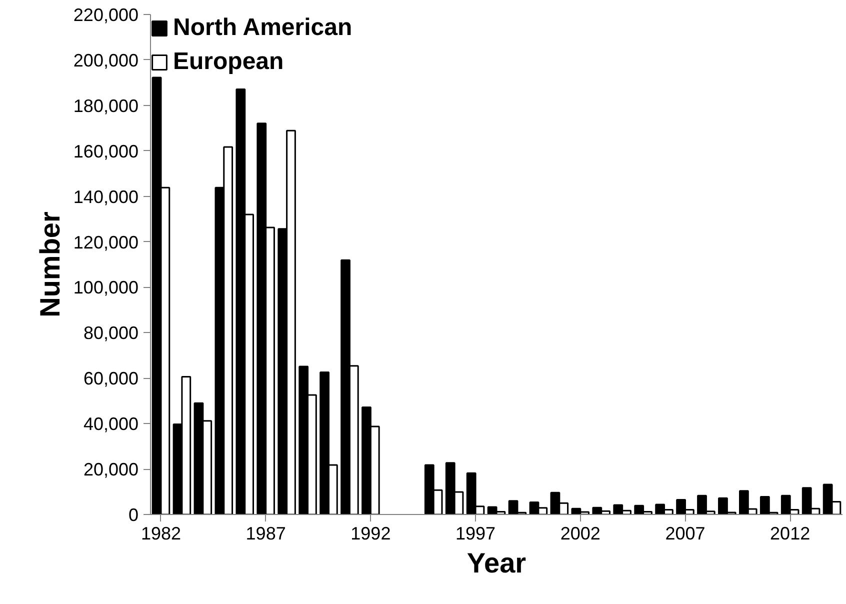  What do you see at coordinates (106, 60) in the screenshot?
I see `y-tick-label: 200,000` at bounding box center [106, 60].